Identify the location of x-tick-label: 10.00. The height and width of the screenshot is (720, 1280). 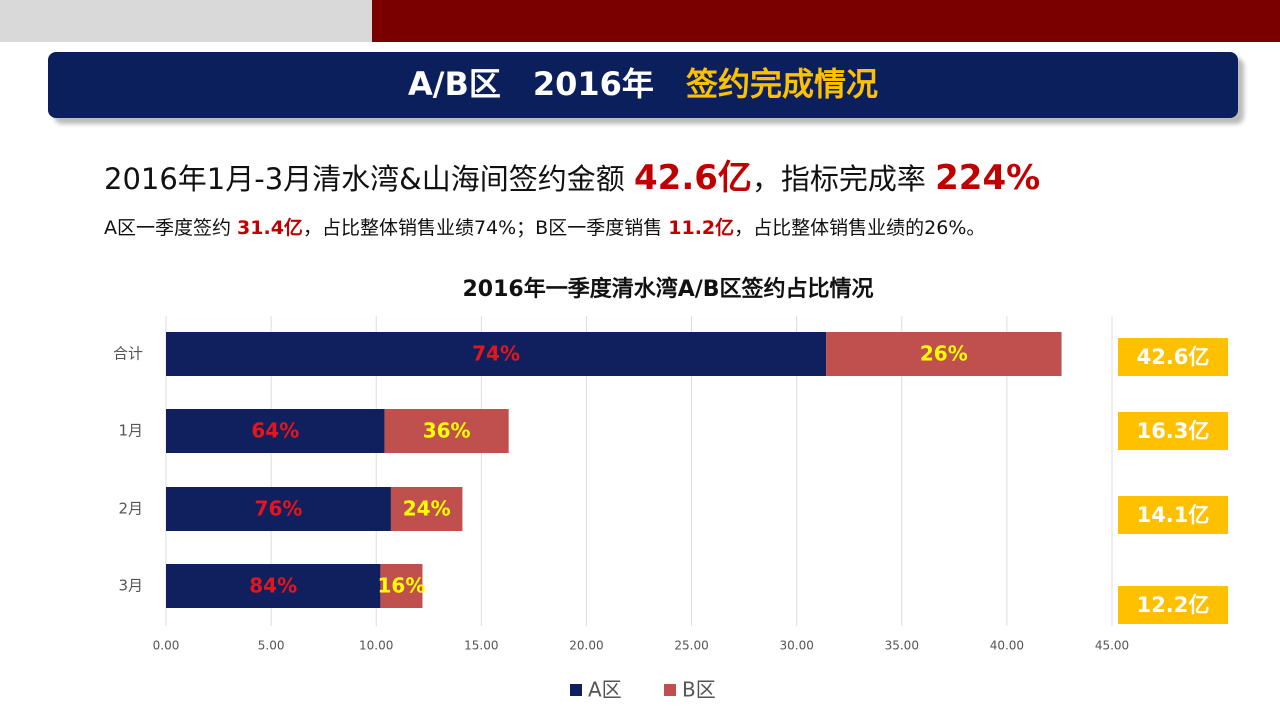
(376, 646).